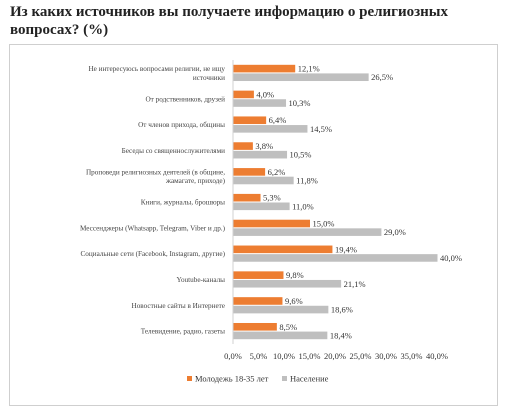 This screenshot has height=411, width=507. Describe the element at coordinates (303, 206) in the screenshot. I see `data-label-population: 11,0%` at that location.